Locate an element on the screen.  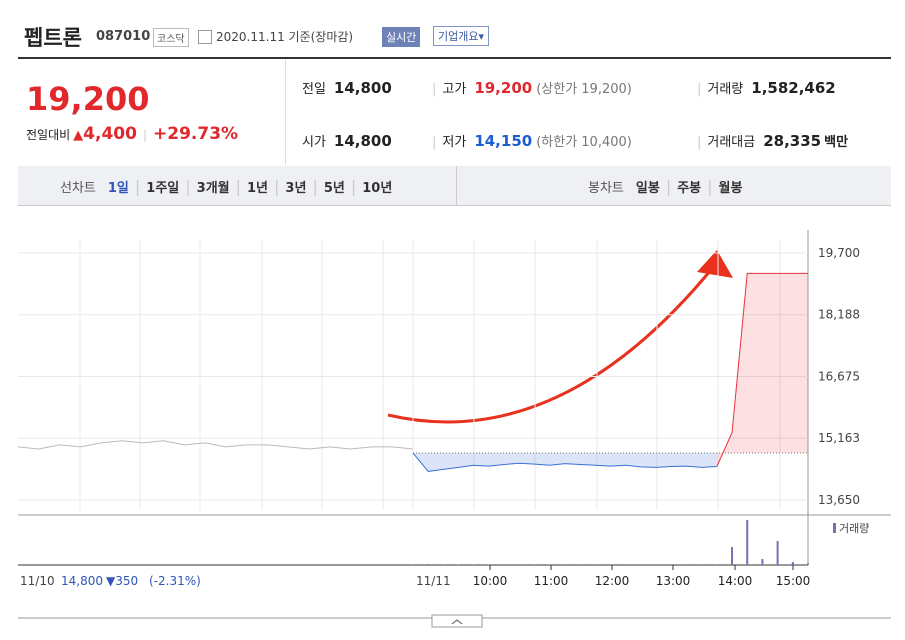
tab: 1년 is located at coordinates (258, 188).